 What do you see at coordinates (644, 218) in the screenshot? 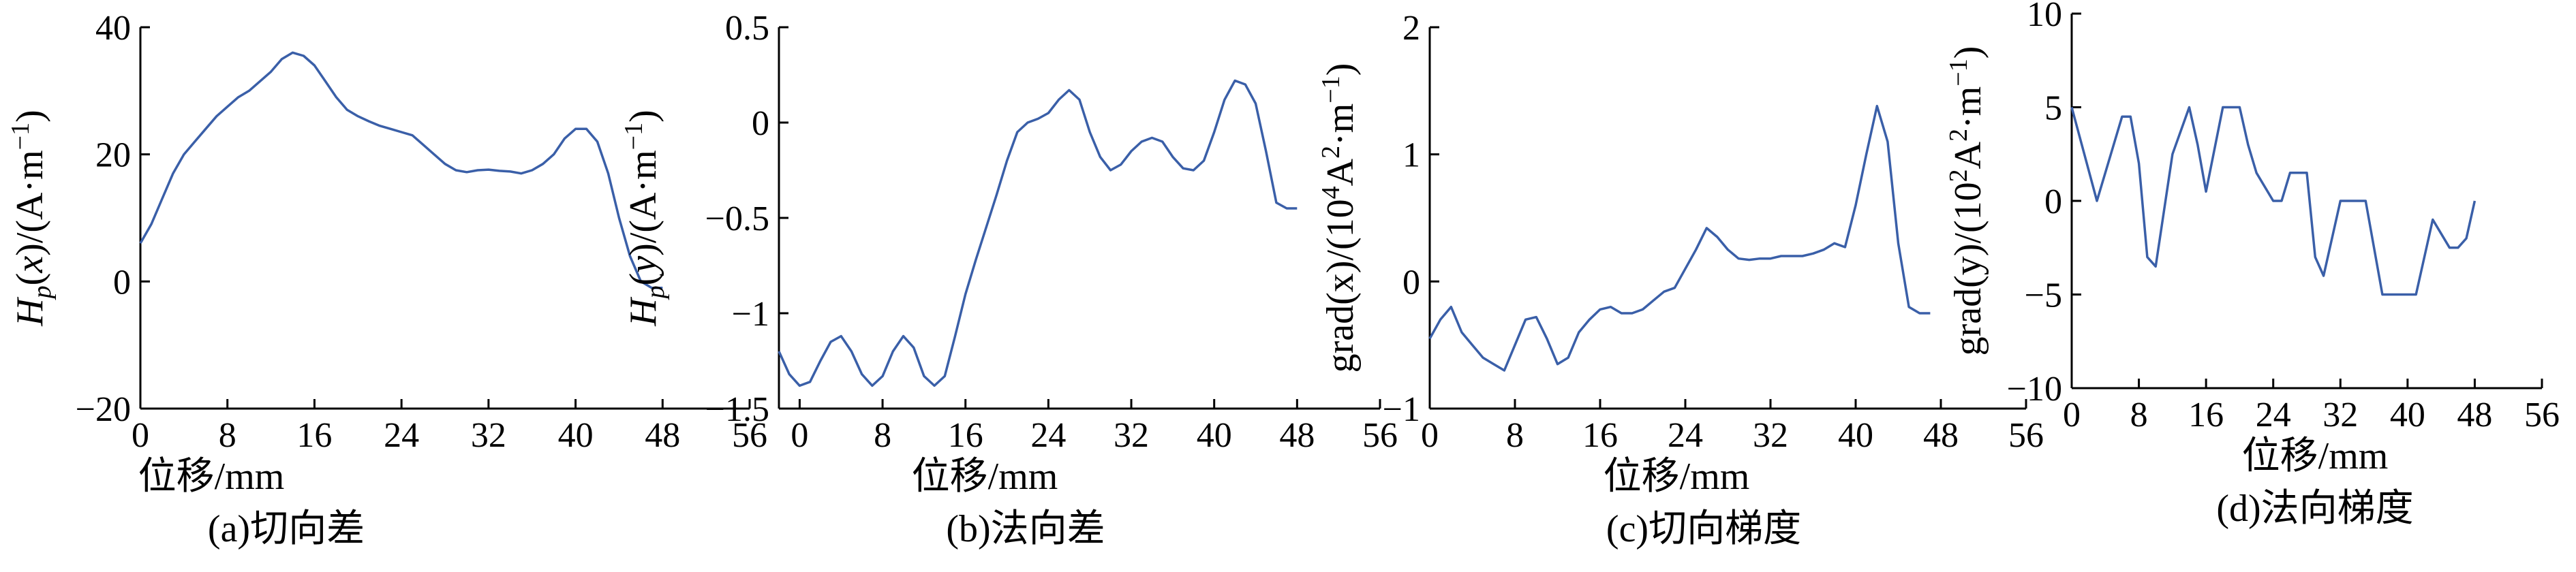
I see `y-axis-label: Hp(y)/(A·m−1)` at bounding box center [644, 218].